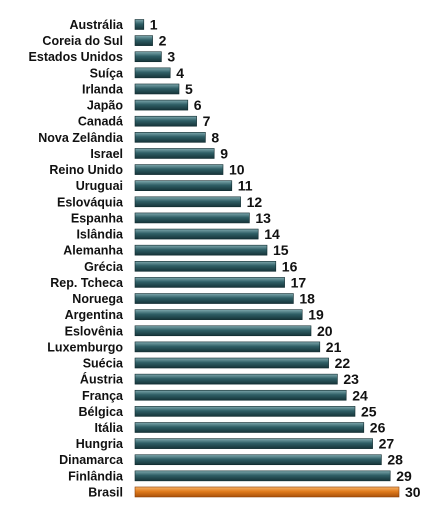 The height and width of the screenshot is (515, 440). Describe the element at coordinates (96, 476) in the screenshot. I see `category-label-finlandia: Finlândia` at that location.